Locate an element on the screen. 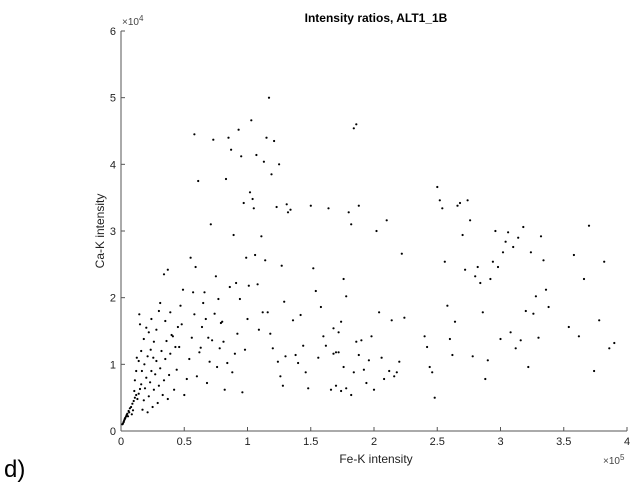 The width and height of the screenshot is (630, 493). x-tick-label: 0 is located at coordinates (121, 442).